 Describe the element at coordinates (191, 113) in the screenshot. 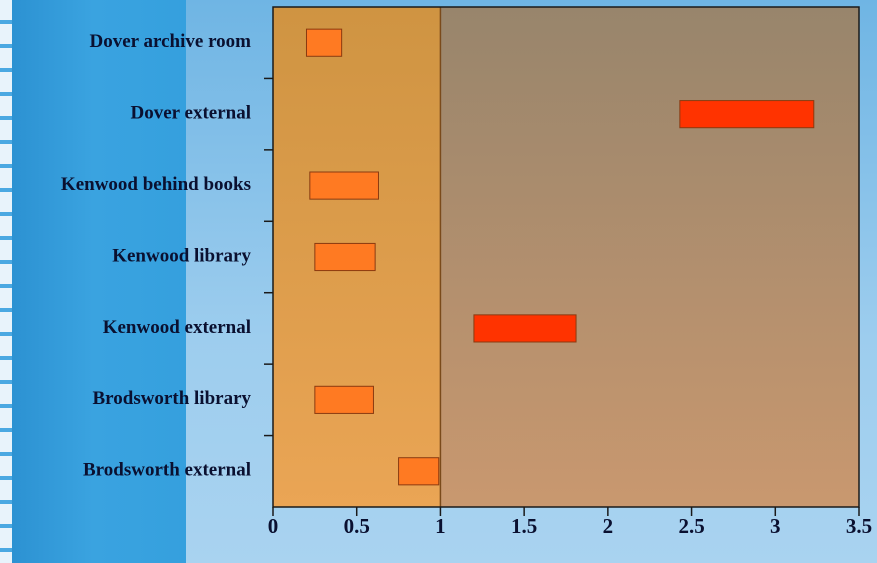

I see `category-label: Dover external` at that location.